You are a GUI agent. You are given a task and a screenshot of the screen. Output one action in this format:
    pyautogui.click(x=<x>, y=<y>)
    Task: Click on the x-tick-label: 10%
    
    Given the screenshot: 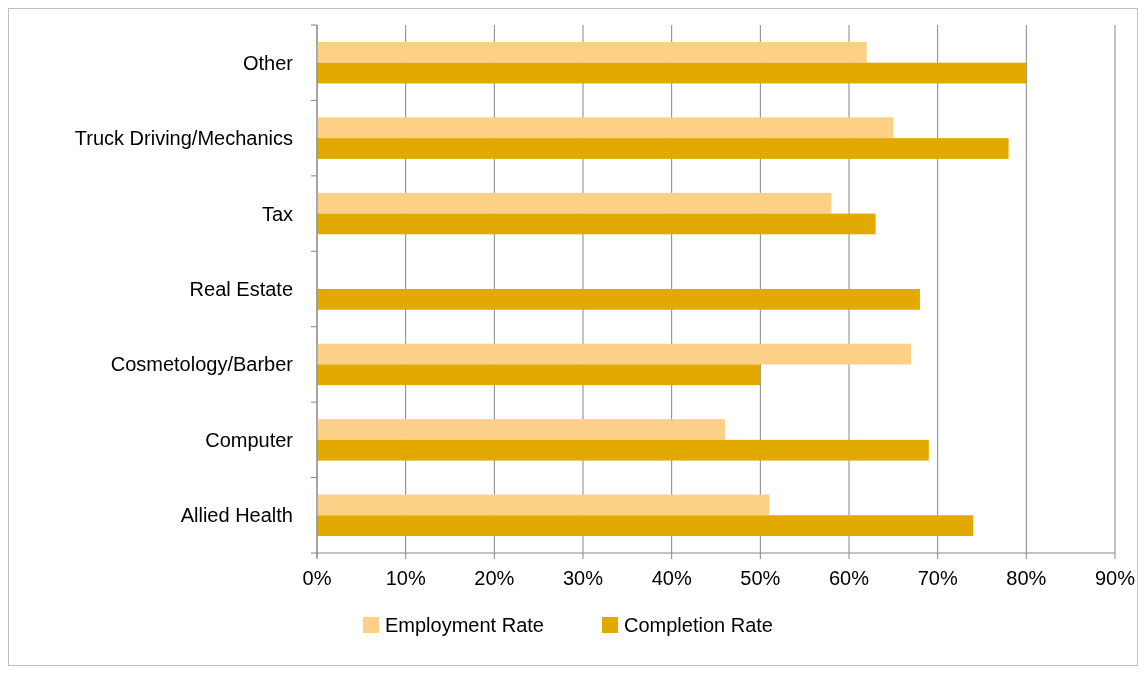 What is the action you would take?
    pyautogui.click(x=405, y=578)
    